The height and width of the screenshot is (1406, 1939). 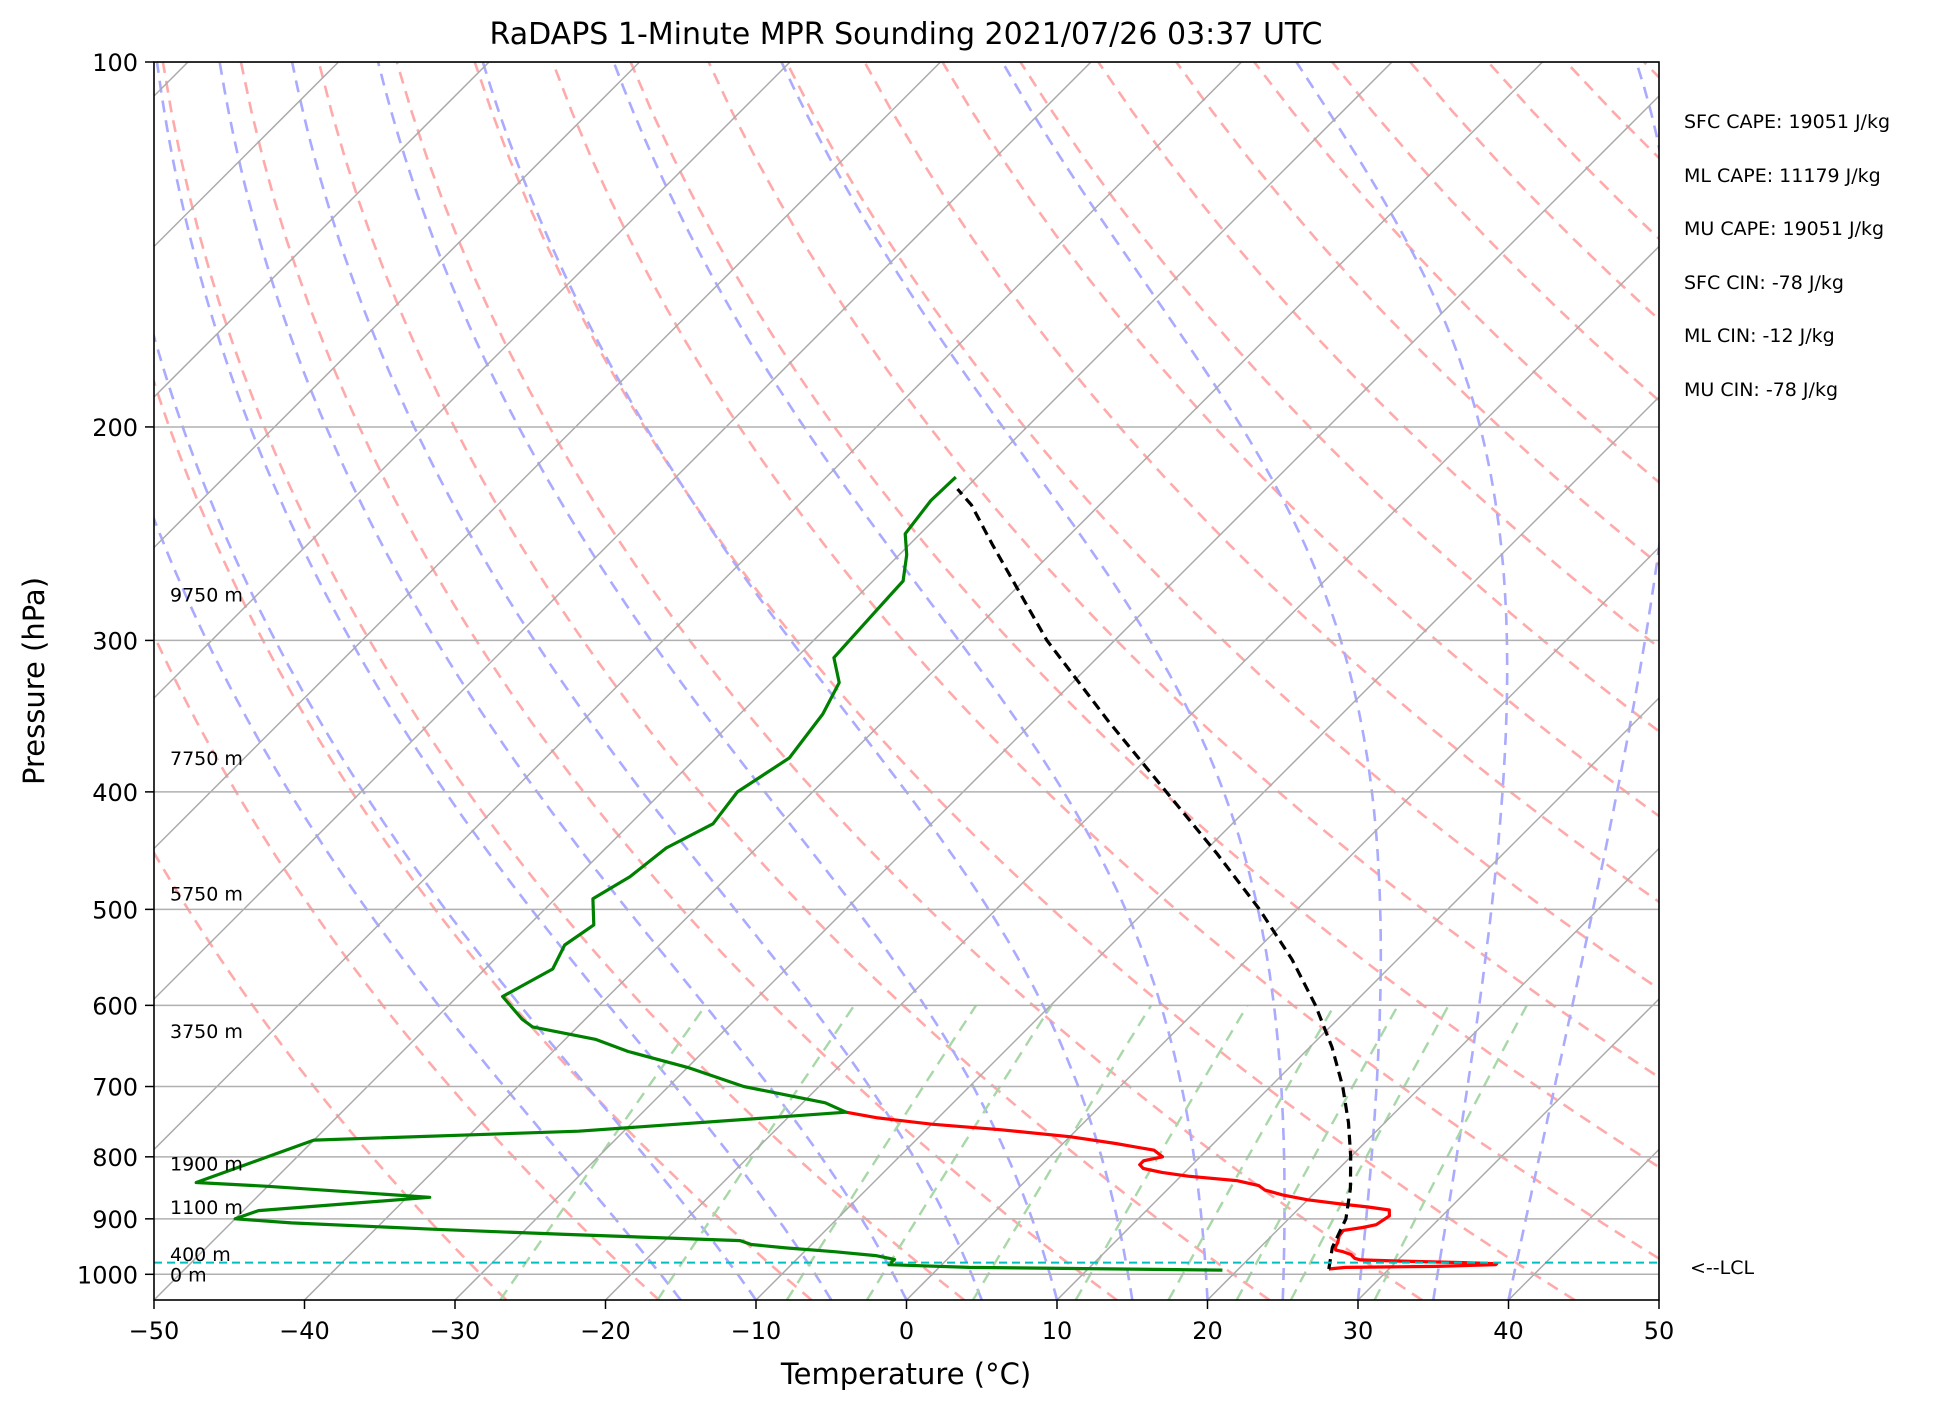 What do you see at coordinates (115, 1158) in the screenshot?
I see `y-tick-label: 800` at bounding box center [115, 1158].